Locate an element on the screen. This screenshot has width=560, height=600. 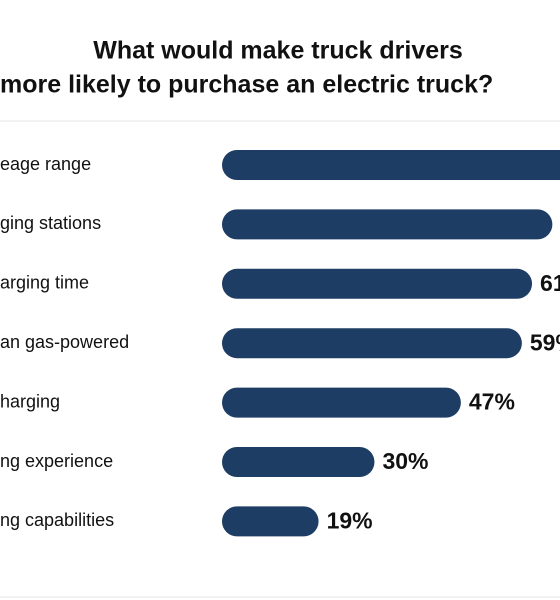
category-label: eage range is located at coordinates (45, 164).